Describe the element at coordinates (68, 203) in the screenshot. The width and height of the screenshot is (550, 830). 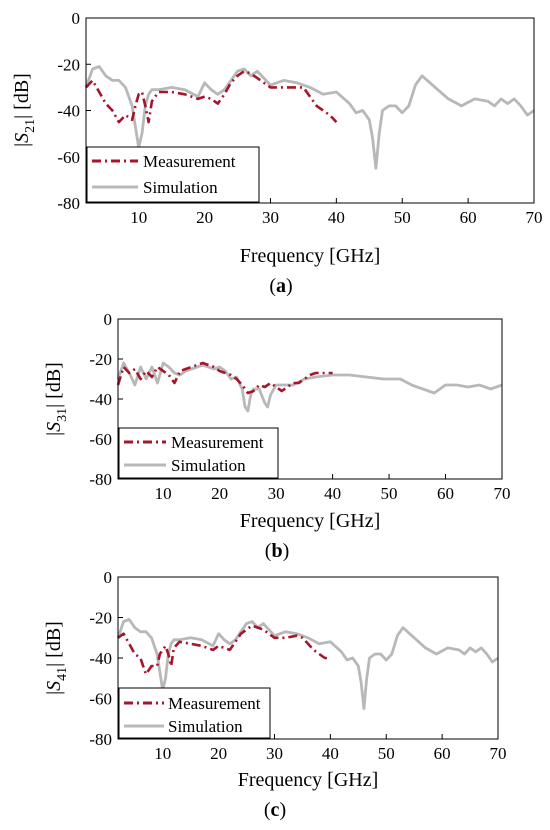
I see `panel-a-y-tick-label: -80` at that location.